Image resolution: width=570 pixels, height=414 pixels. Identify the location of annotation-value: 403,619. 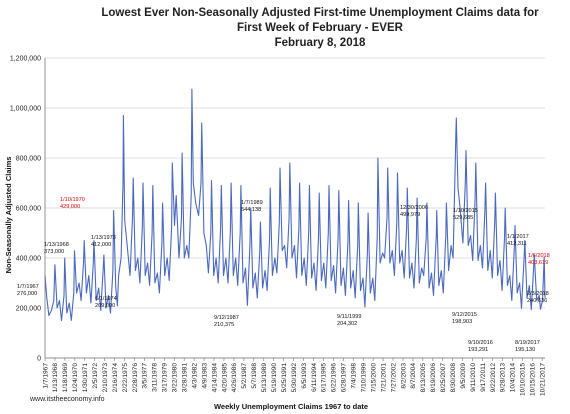
(538, 263).